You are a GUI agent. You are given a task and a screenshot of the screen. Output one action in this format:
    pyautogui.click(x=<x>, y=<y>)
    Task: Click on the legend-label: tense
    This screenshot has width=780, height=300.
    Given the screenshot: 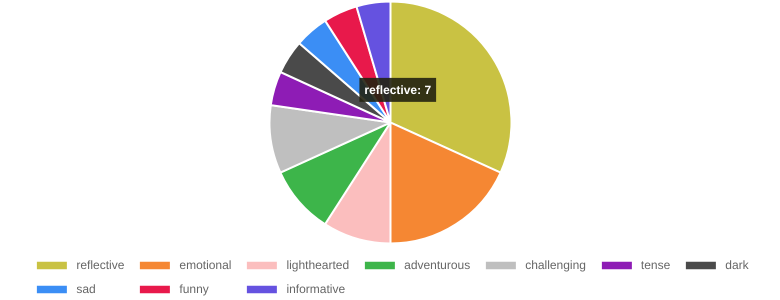 What is the action you would take?
    pyautogui.click(x=655, y=265)
    